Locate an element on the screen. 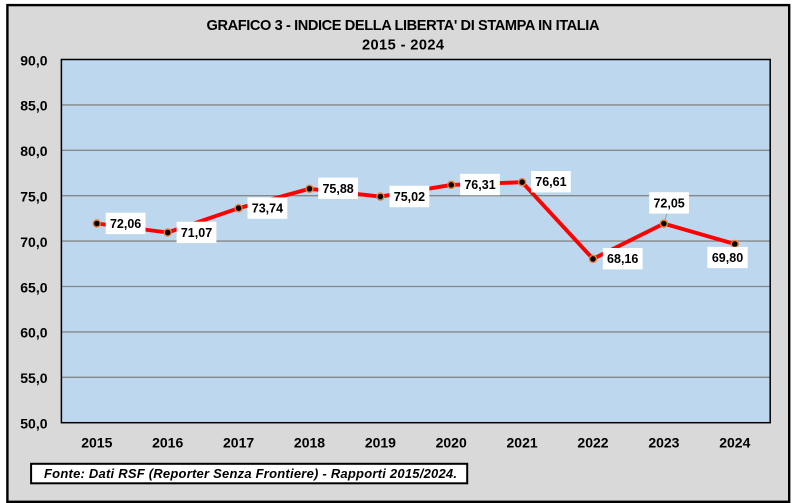 The width and height of the screenshot is (792, 503). svg-text: 69,80 is located at coordinates (727, 258).